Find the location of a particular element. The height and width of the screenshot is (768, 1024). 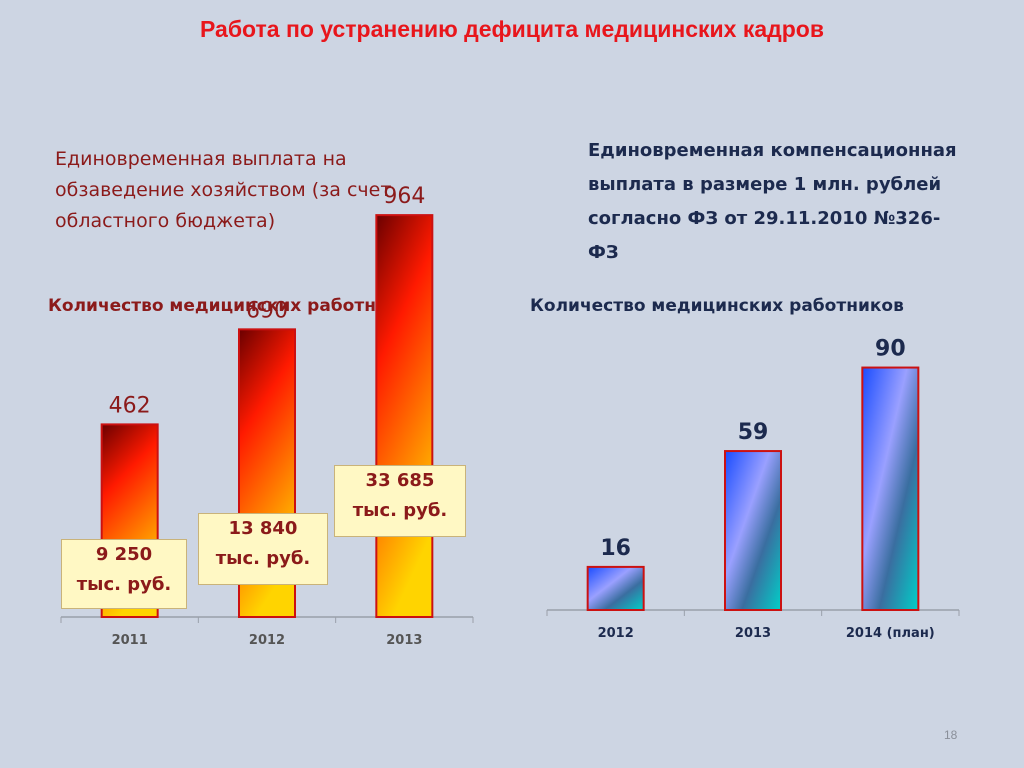

value-label-2012: 16 is located at coordinates (615, 548).